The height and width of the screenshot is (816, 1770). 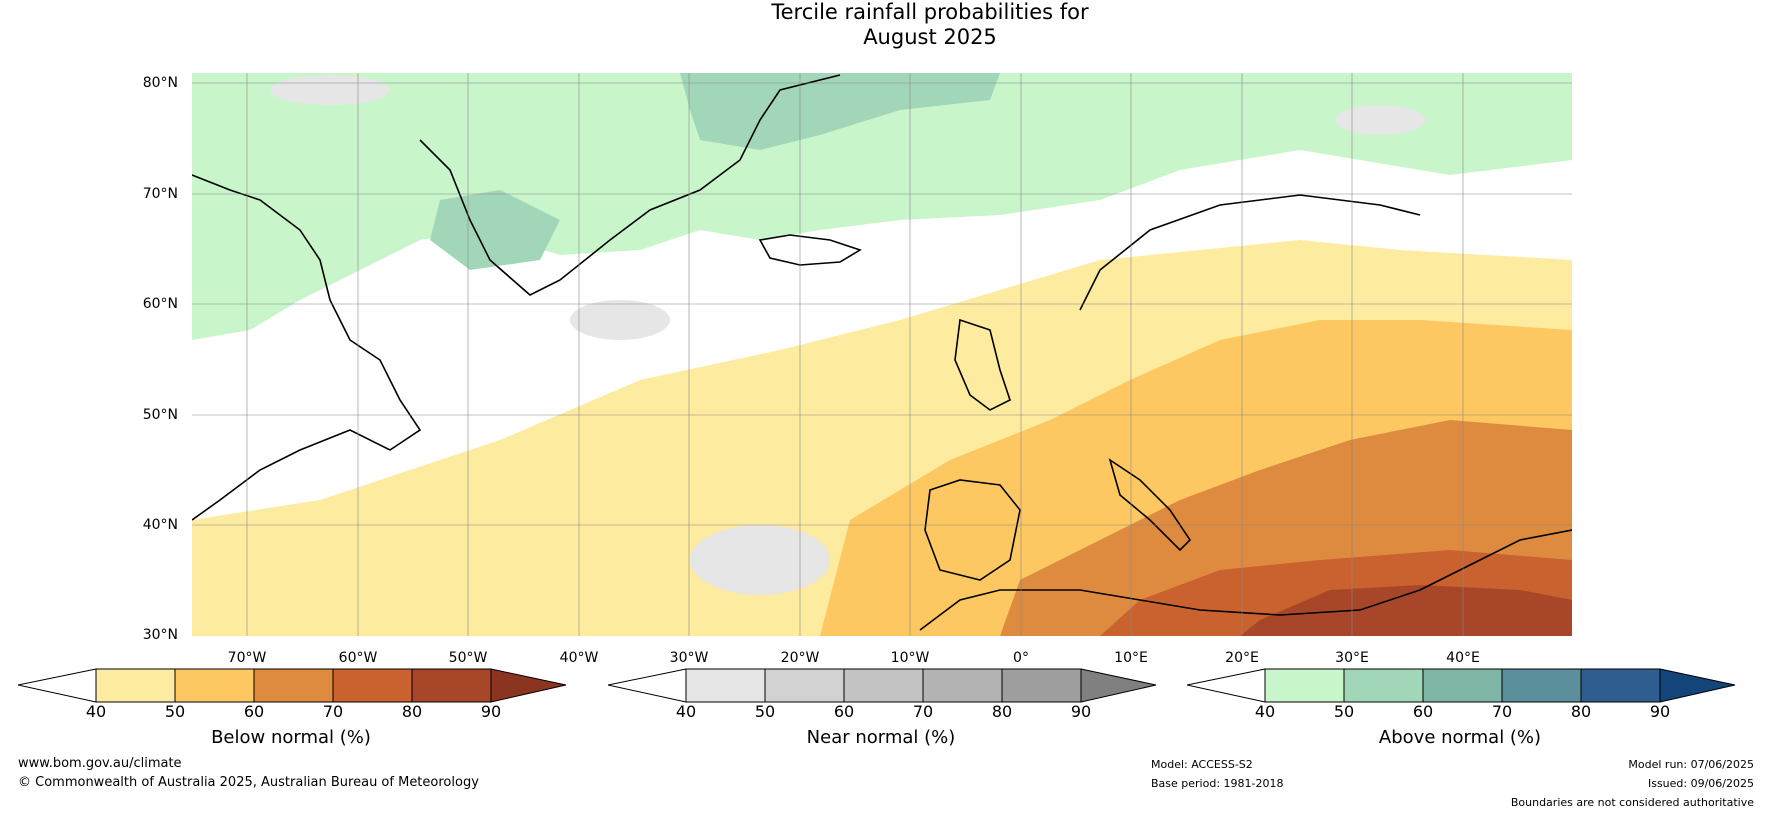 I want to click on lon-label-10w: 10°W, so click(x=910, y=658).